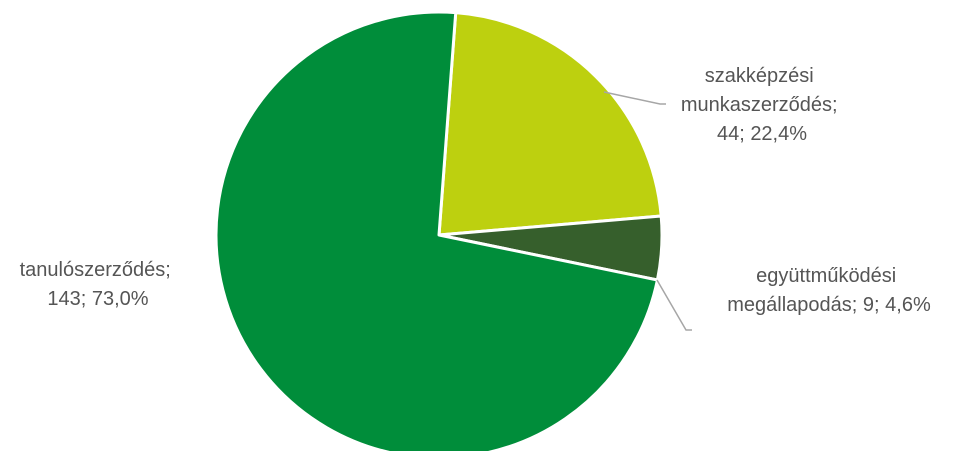  What do you see at coordinates (95, 270) in the screenshot?
I see `data-label-line: tanulószerződés;` at bounding box center [95, 270].